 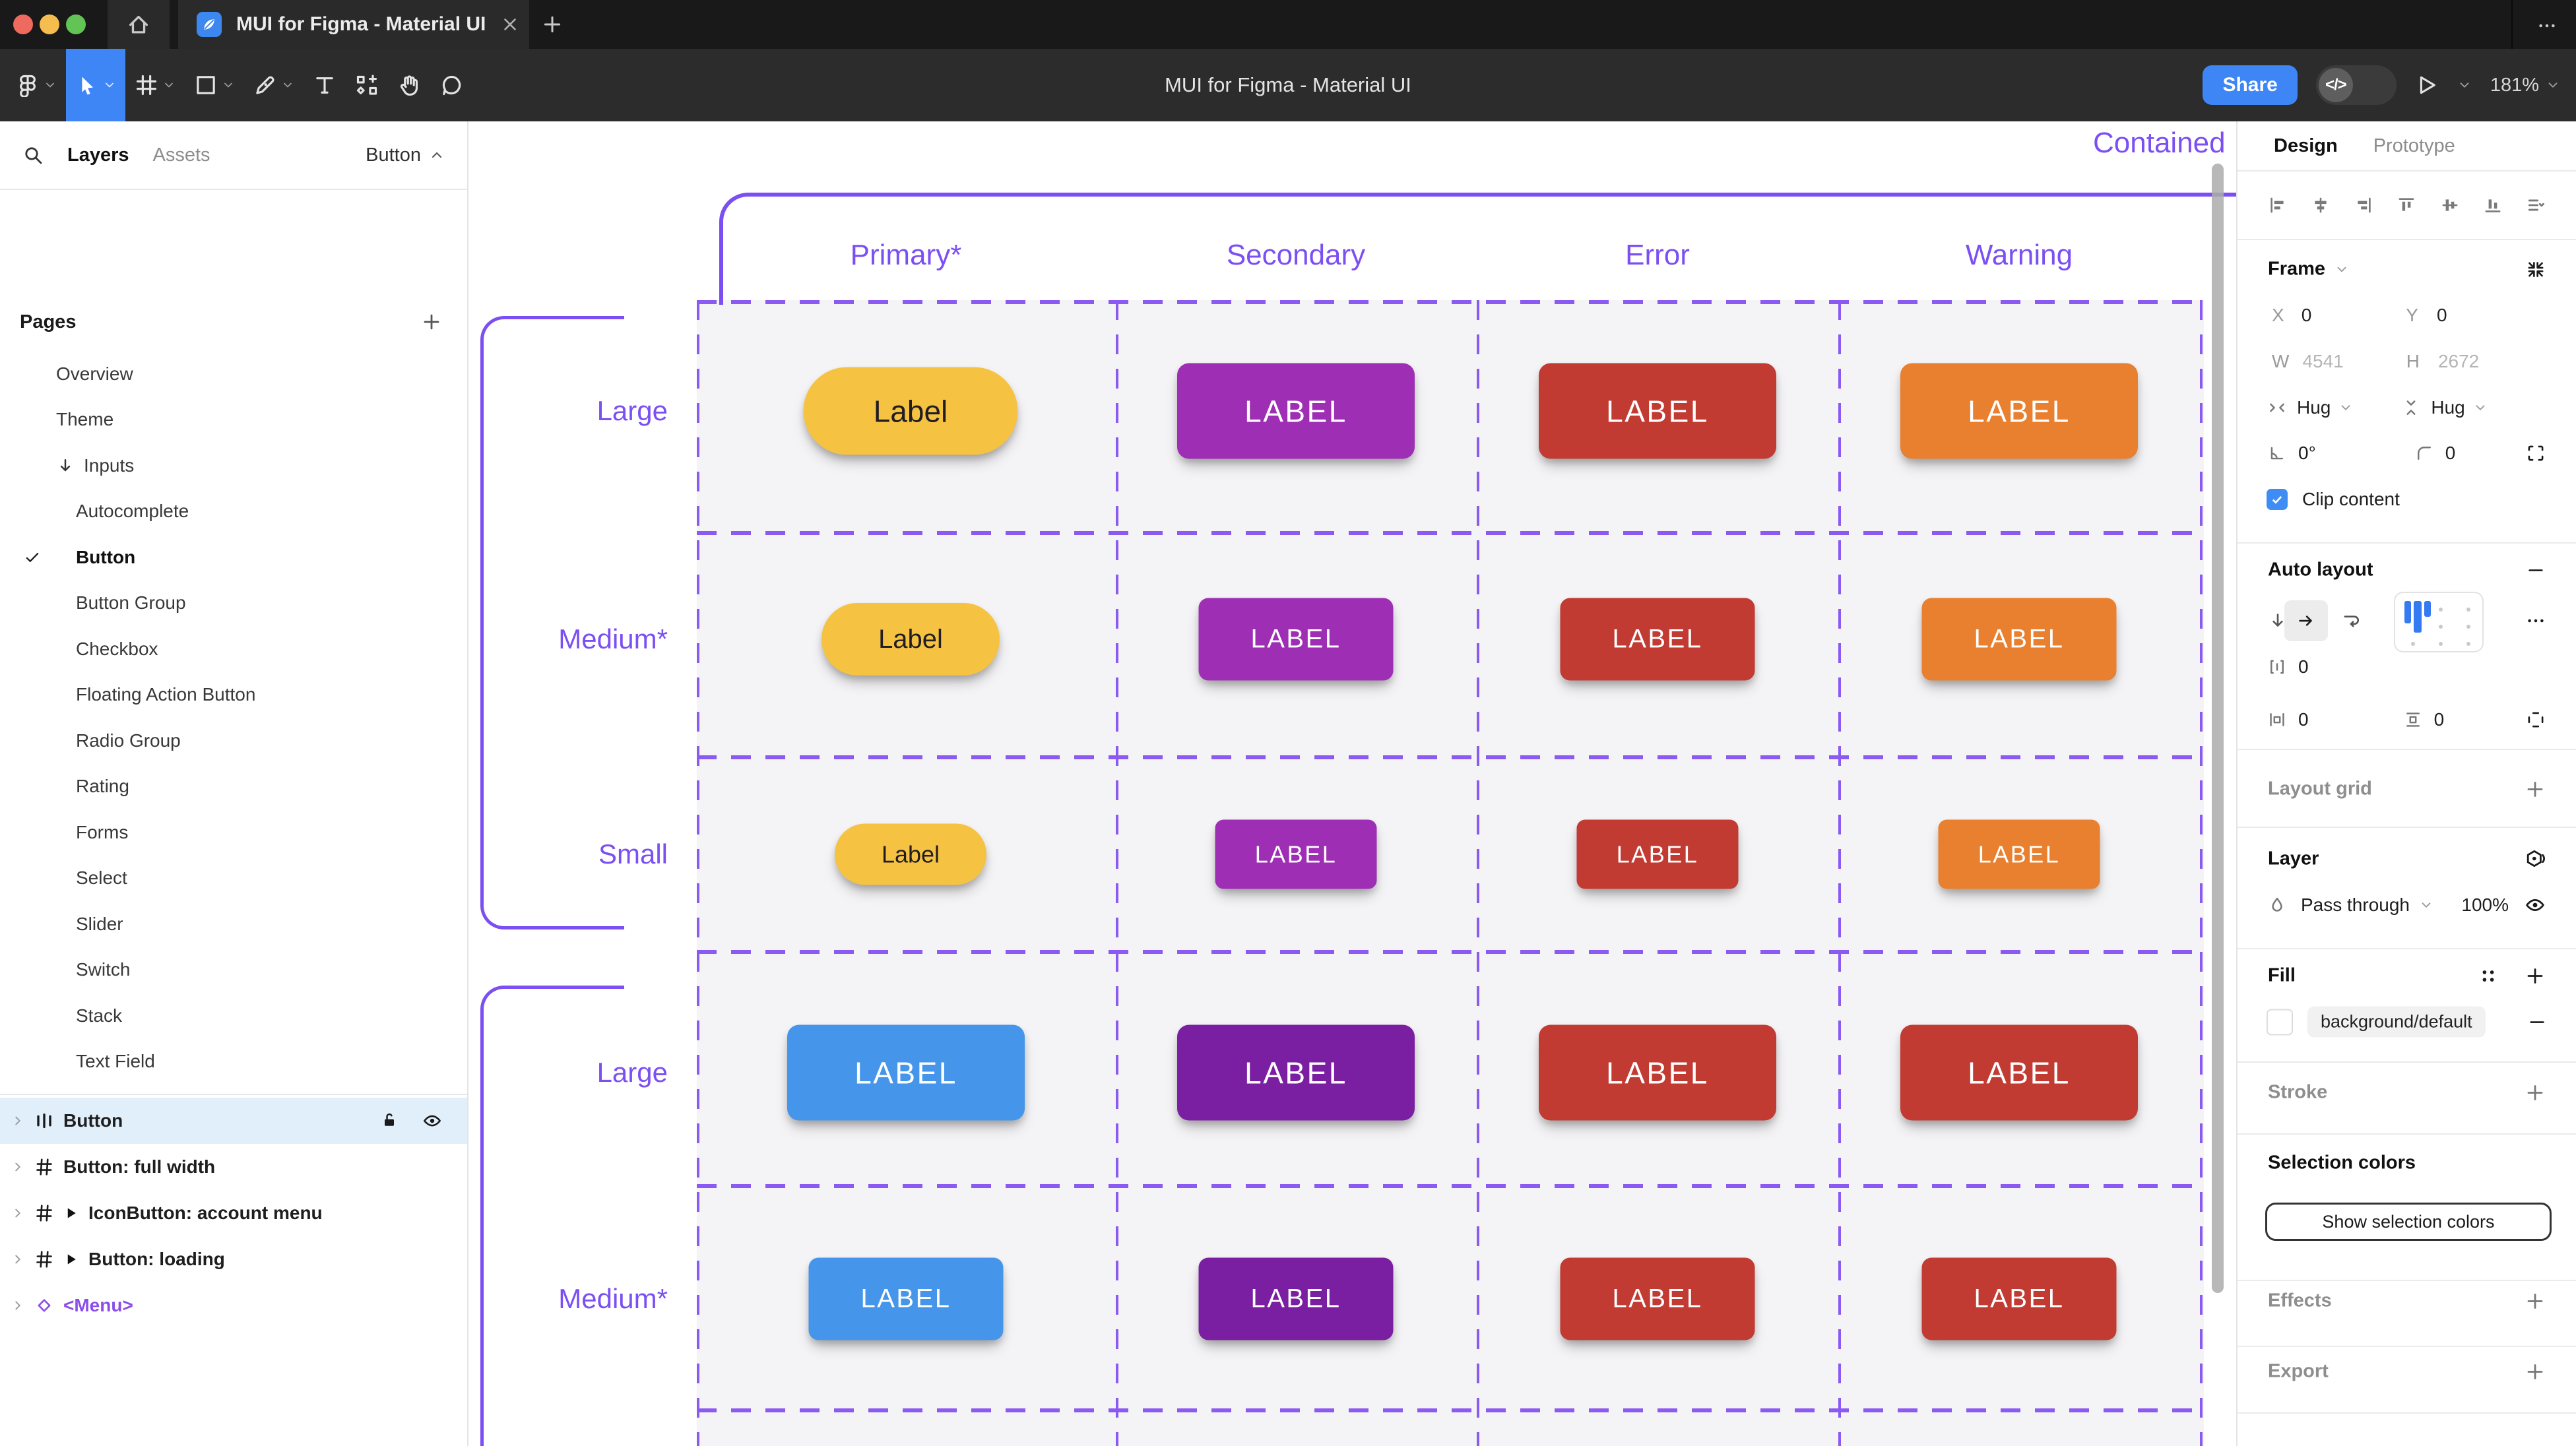 What do you see at coordinates (23, 24) in the screenshot?
I see `close-window-button` at bounding box center [23, 24].